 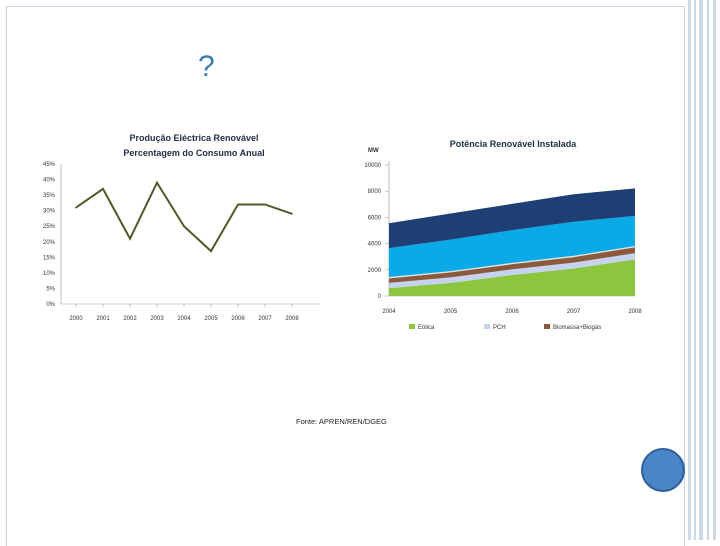 What do you see at coordinates (206, 66) in the screenshot?
I see `slide-title: ?` at bounding box center [206, 66].